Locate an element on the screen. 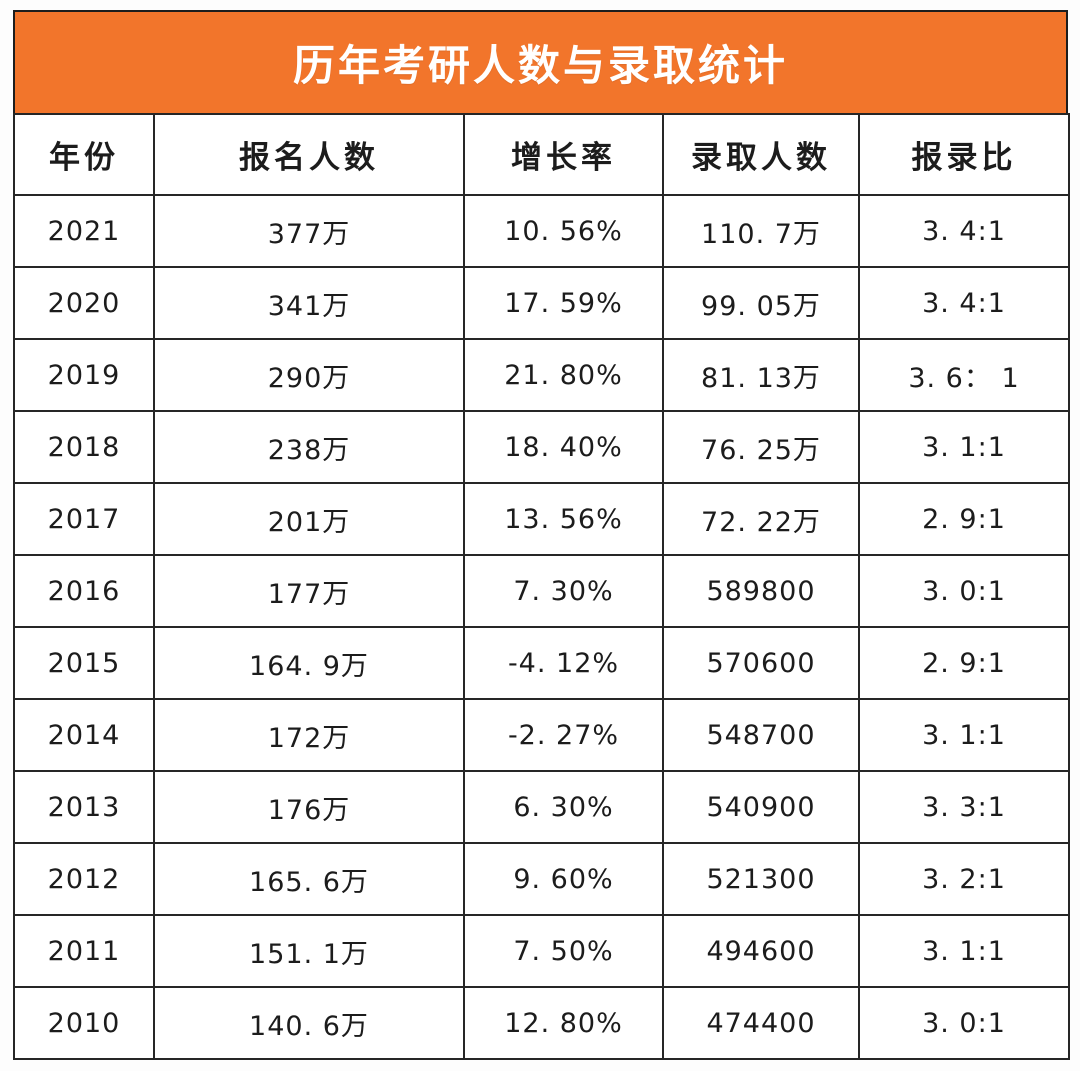 The height and width of the screenshot is (1071, 1080). cell-year: 2012 is located at coordinates (84, 879).